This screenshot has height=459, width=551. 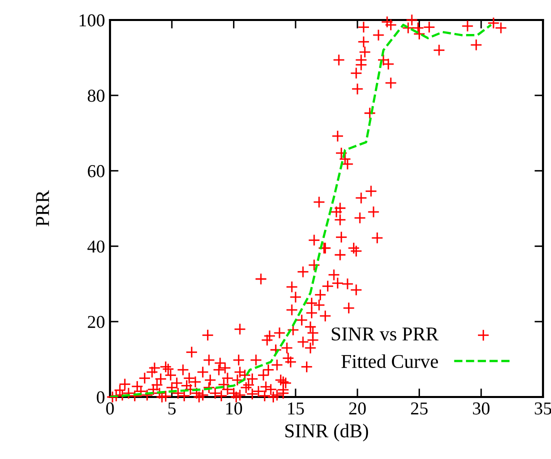 What do you see at coordinates (296, 408) in the screenshot?
I see `x-tick-label: 15` at bounding box center [296, 408].